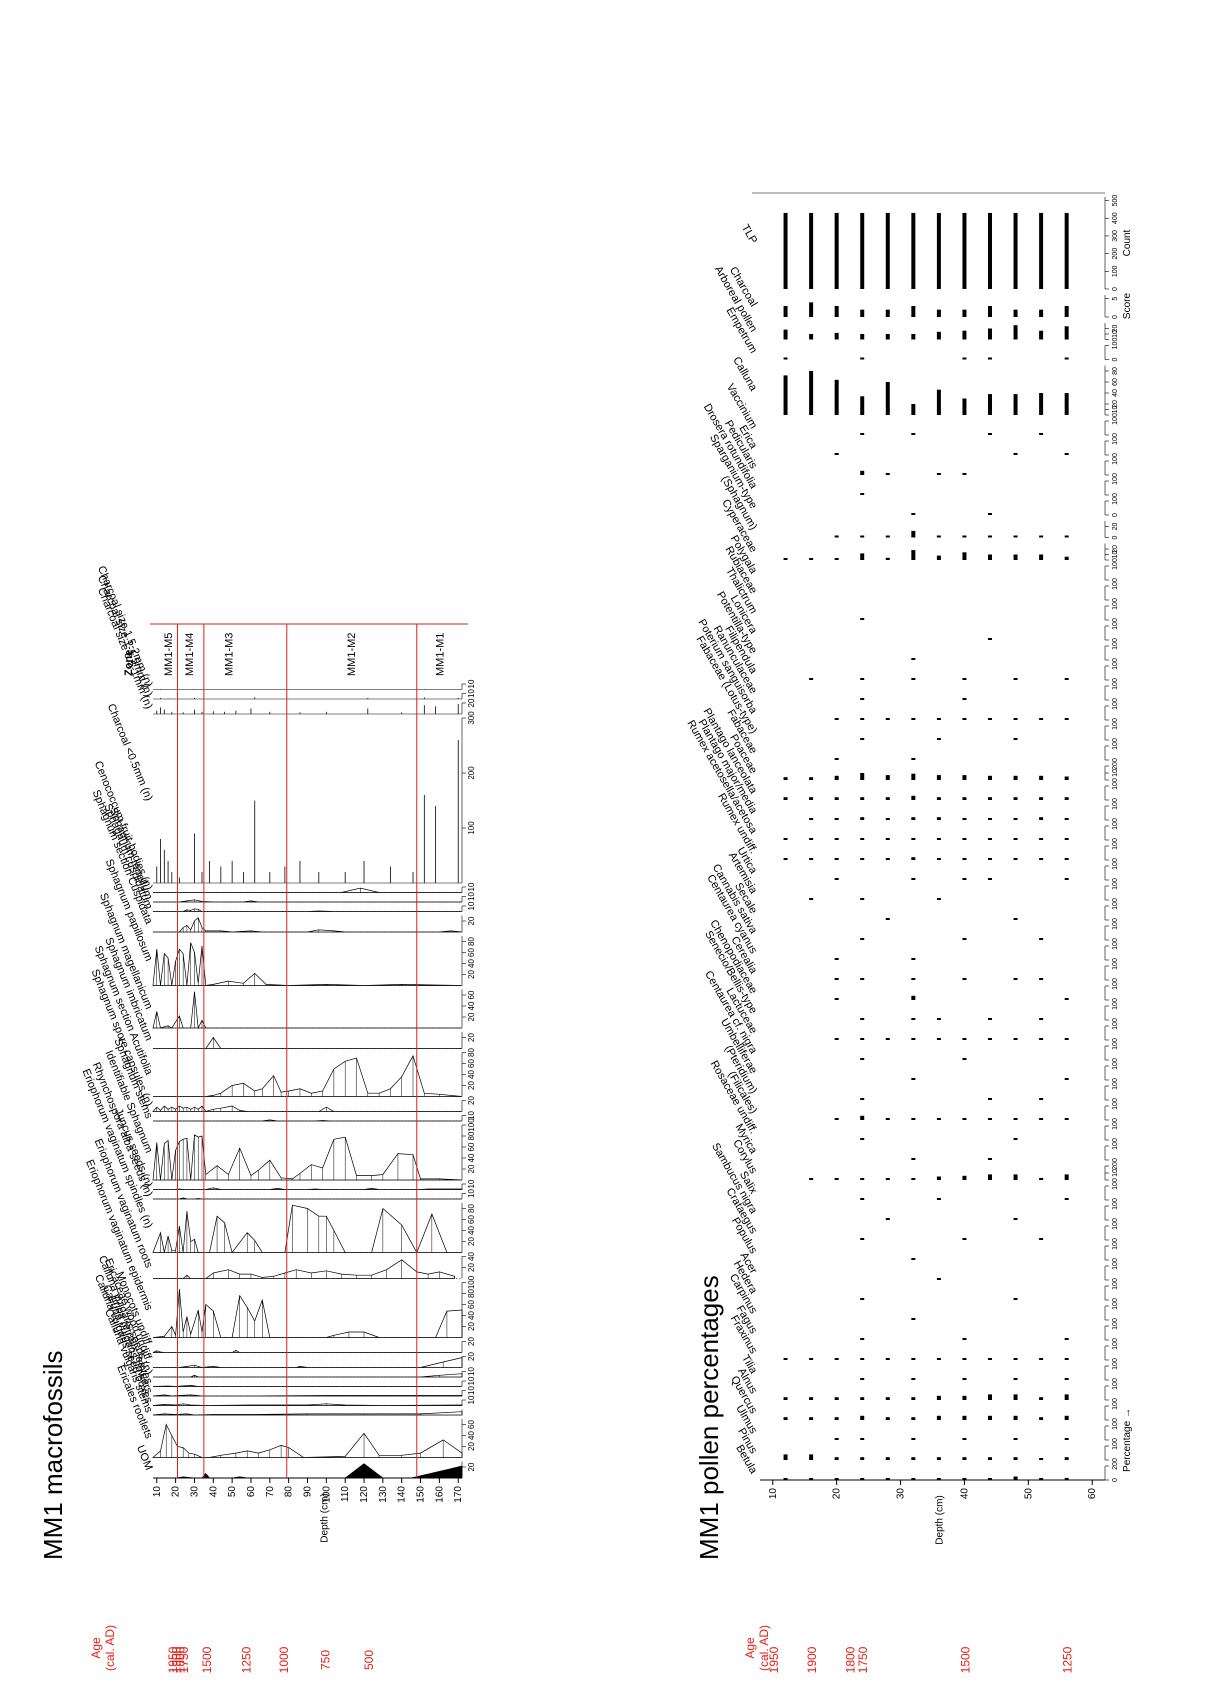 The width and height of the screenshot is (1205, 1707). Describe the element at coordinates (402, 1494) in the screenshot. I see `depth-tick-label: 140` at that location.